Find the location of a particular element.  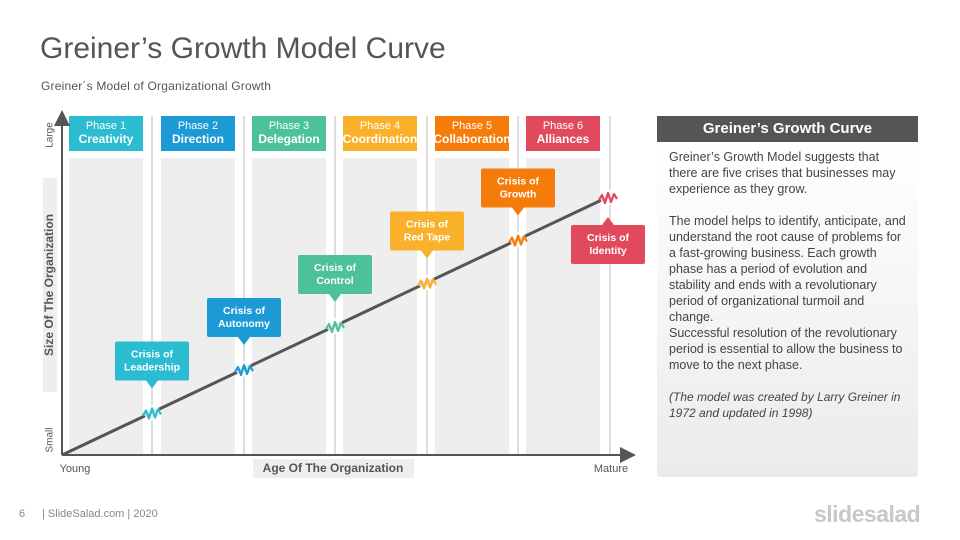

x-axis-label-bg is located at coordinates (333, 468).